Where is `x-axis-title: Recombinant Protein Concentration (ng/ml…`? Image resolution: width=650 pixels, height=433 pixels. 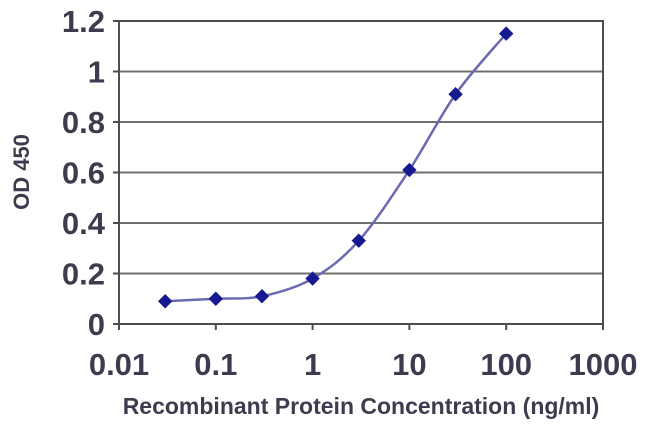
x-axis-title: Recombinant Protein Concentration (ng/ml… is located at coordinates (361, 406).